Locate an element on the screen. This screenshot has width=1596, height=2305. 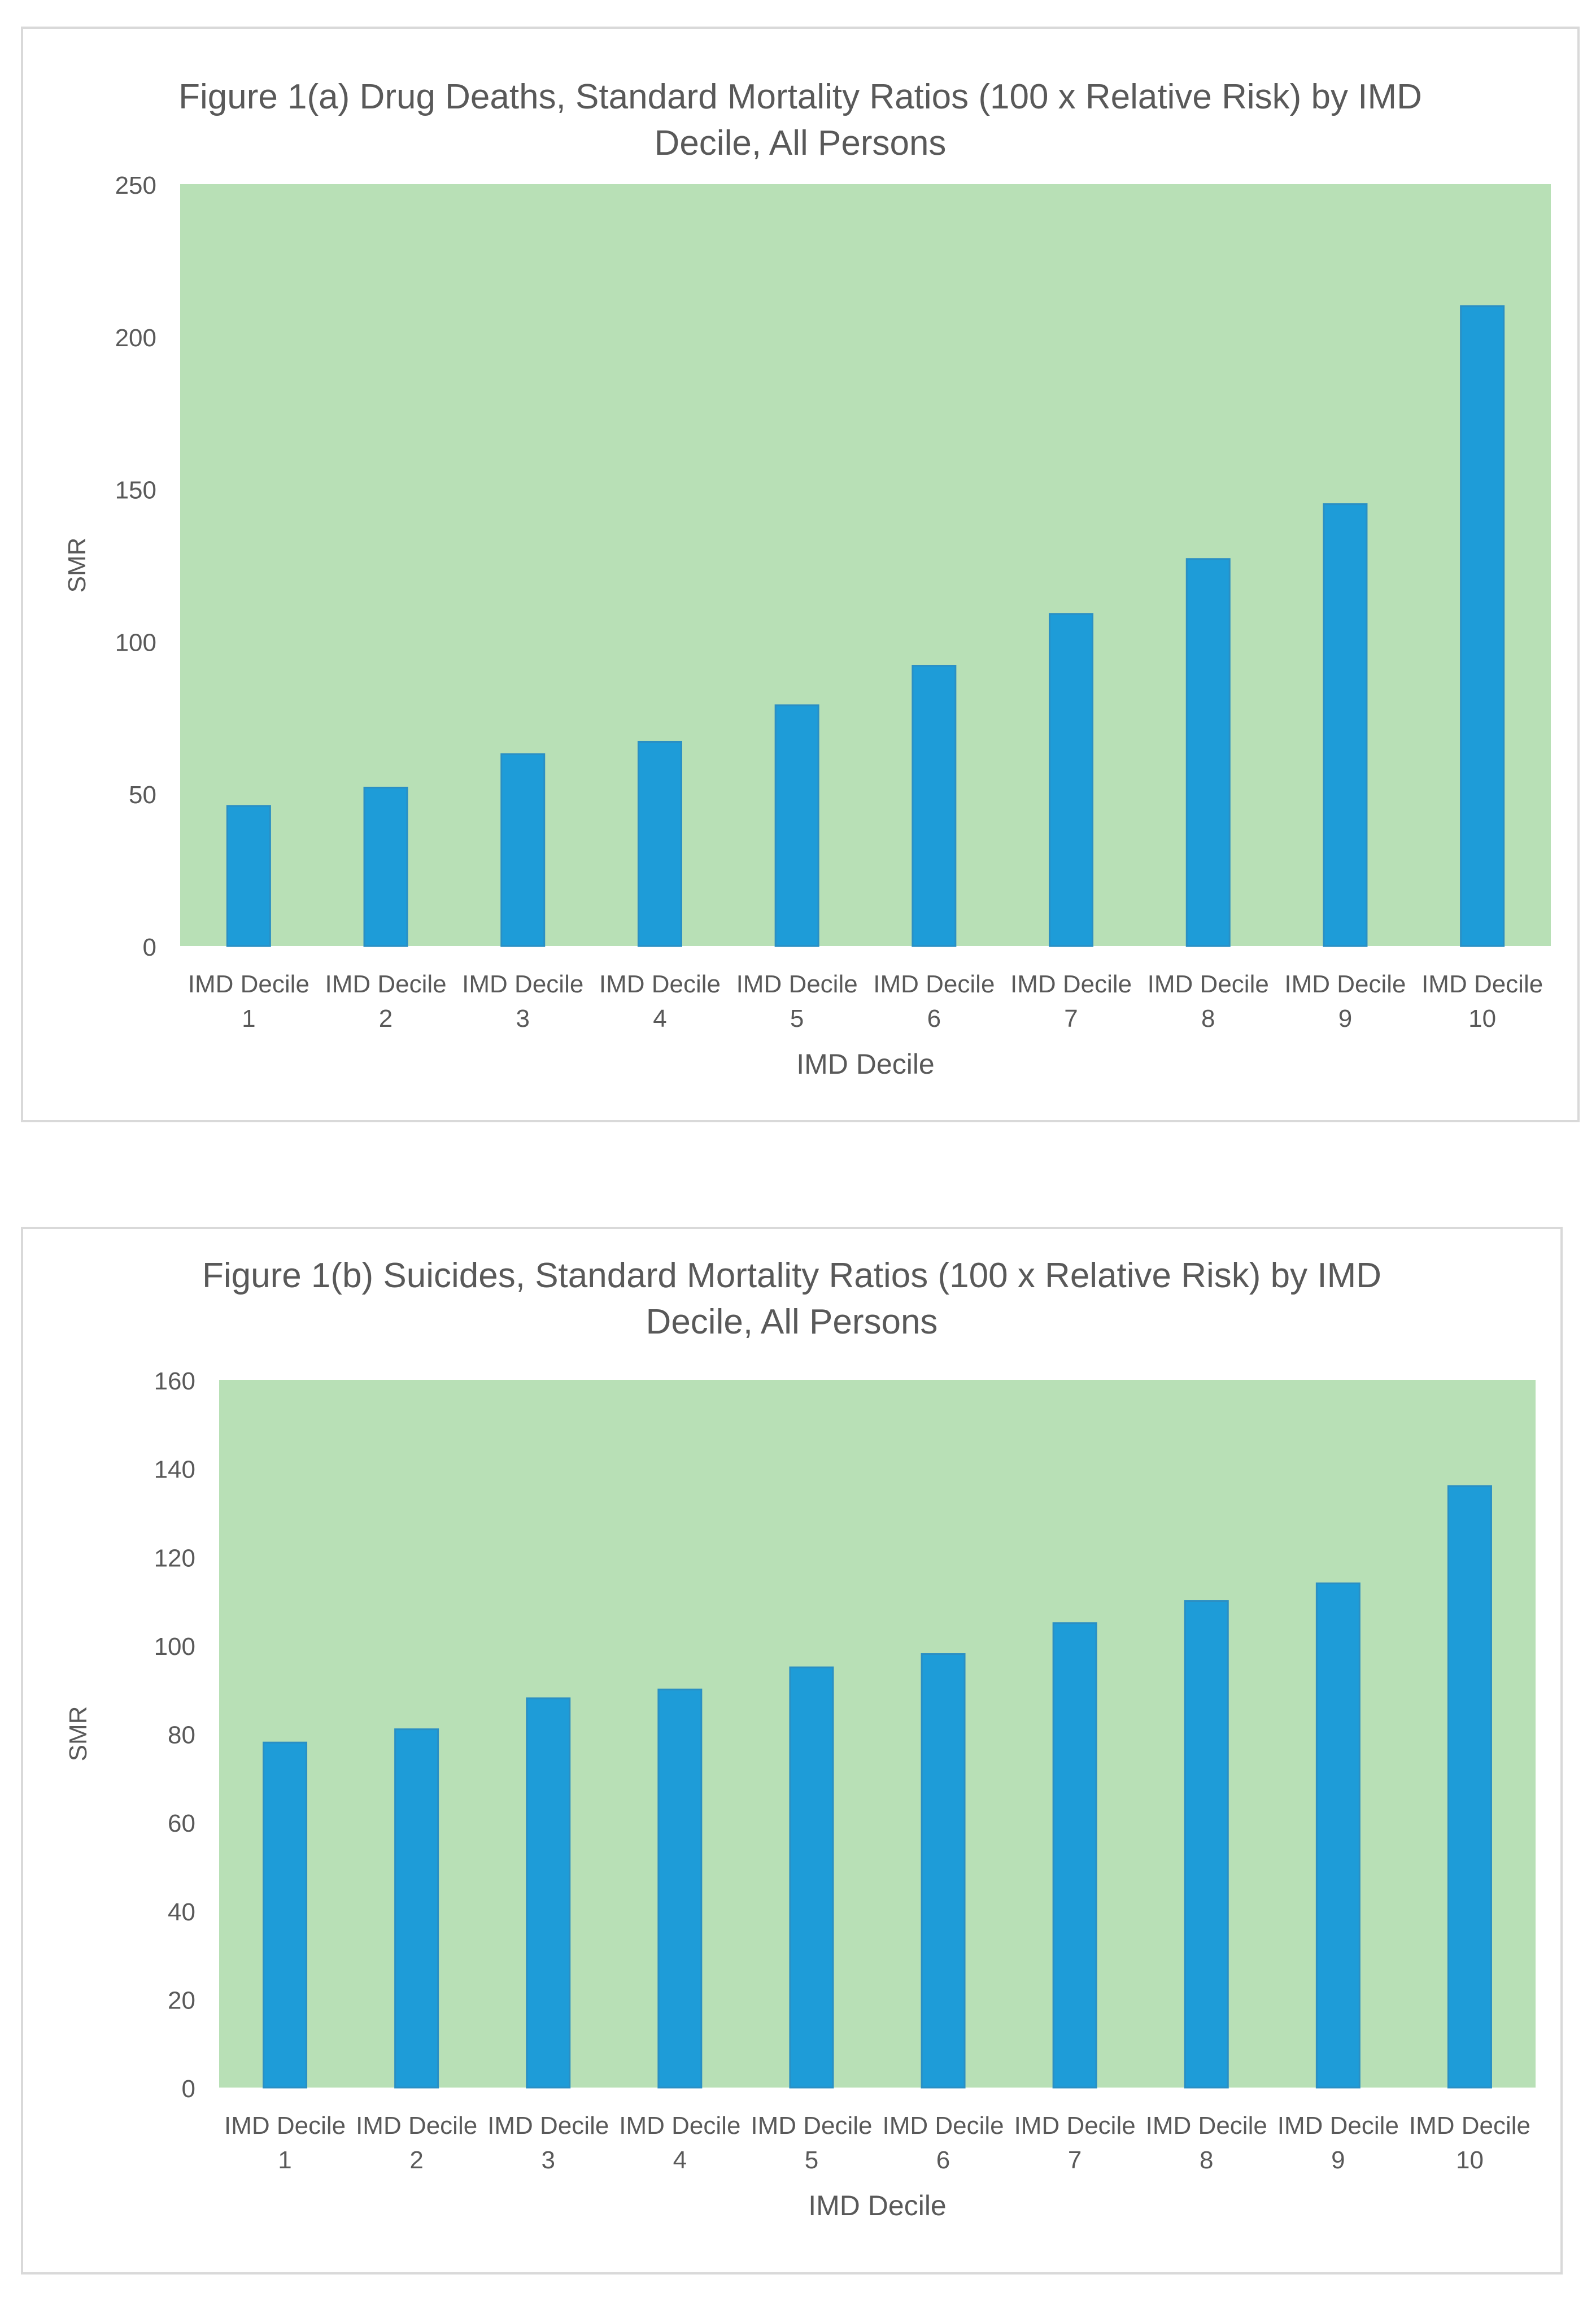
chart-b-y-axis-title: SMR is located at coordinates (78, 1734).